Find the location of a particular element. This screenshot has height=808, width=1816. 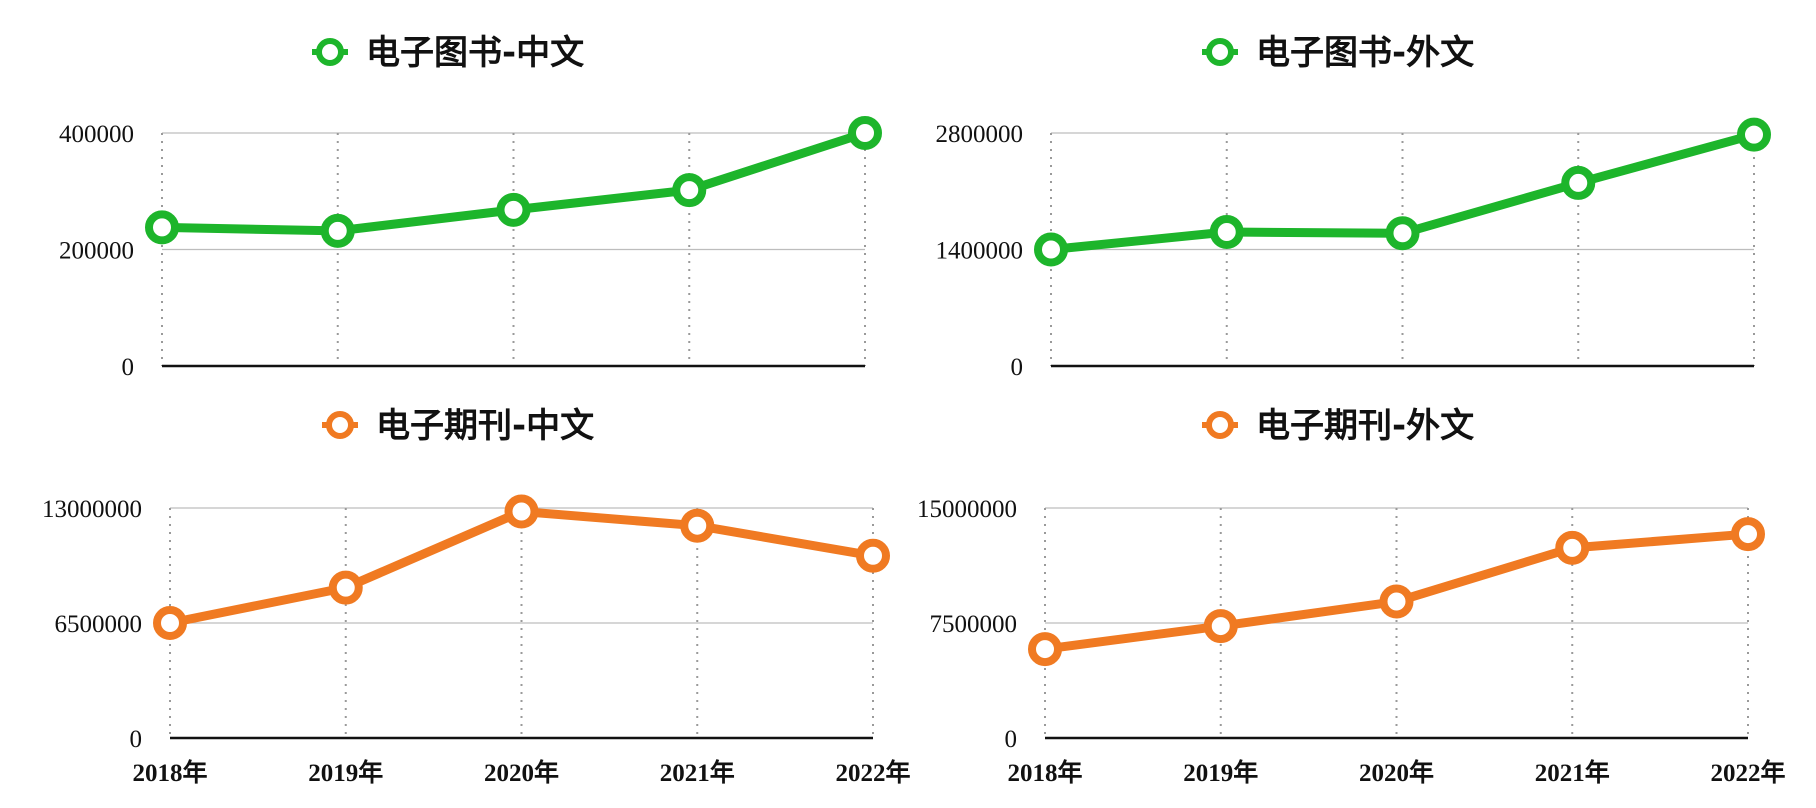

legend: 电子期刊-中文 is located at coordinates (458, 426).